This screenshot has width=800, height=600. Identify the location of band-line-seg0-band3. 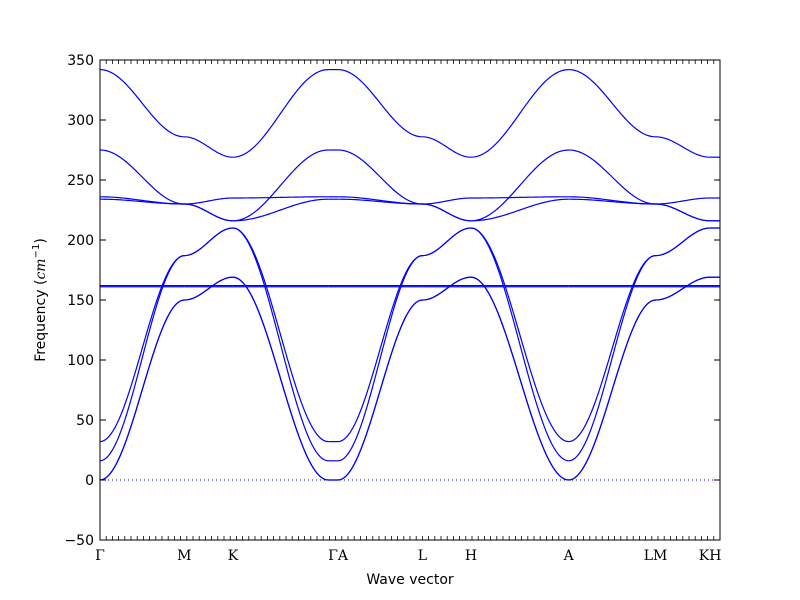
(142, 349).